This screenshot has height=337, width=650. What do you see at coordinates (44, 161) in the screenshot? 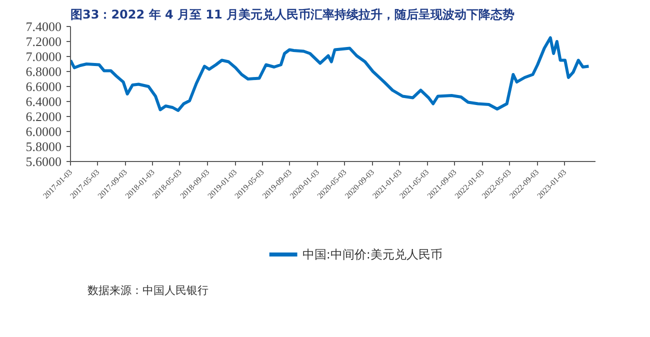
I see `y-tick-label: 5.6000` at bounding box center [44, 161].